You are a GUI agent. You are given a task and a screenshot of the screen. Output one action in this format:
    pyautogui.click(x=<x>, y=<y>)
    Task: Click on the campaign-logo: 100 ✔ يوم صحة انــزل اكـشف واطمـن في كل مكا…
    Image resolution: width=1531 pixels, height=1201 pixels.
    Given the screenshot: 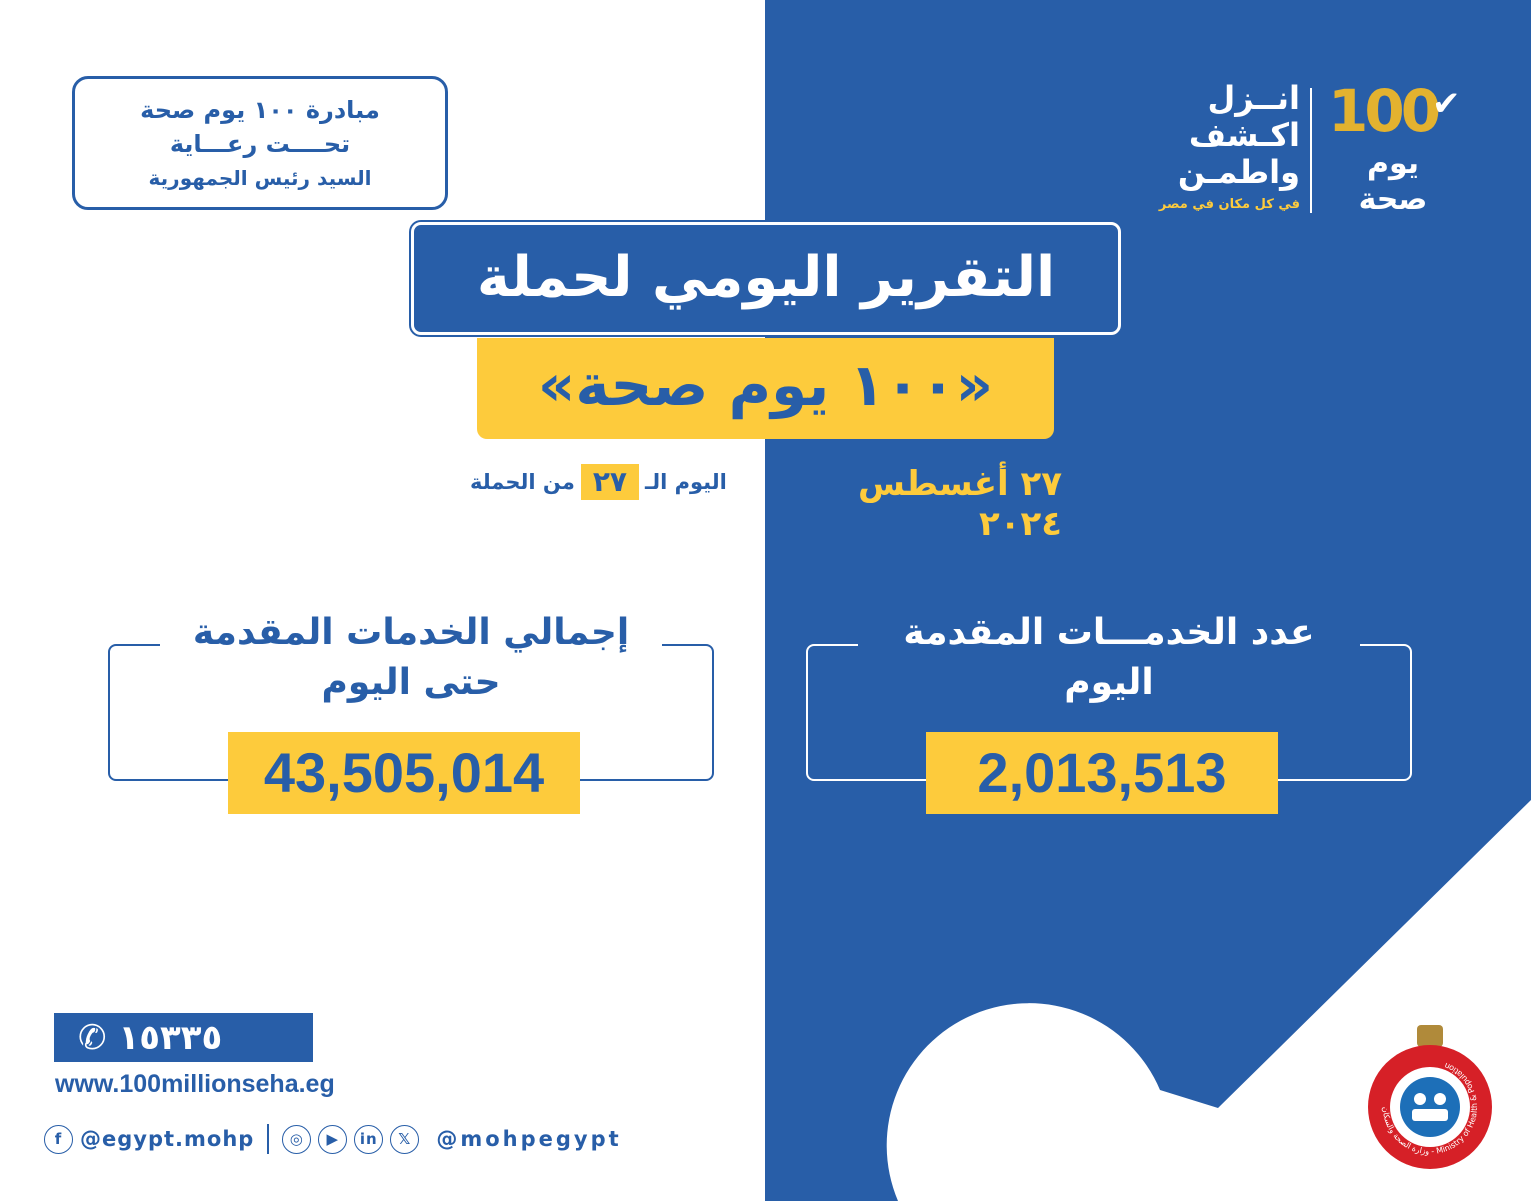 What is the action you would take?
    pyautogui.click(x=1305, y=150)
    